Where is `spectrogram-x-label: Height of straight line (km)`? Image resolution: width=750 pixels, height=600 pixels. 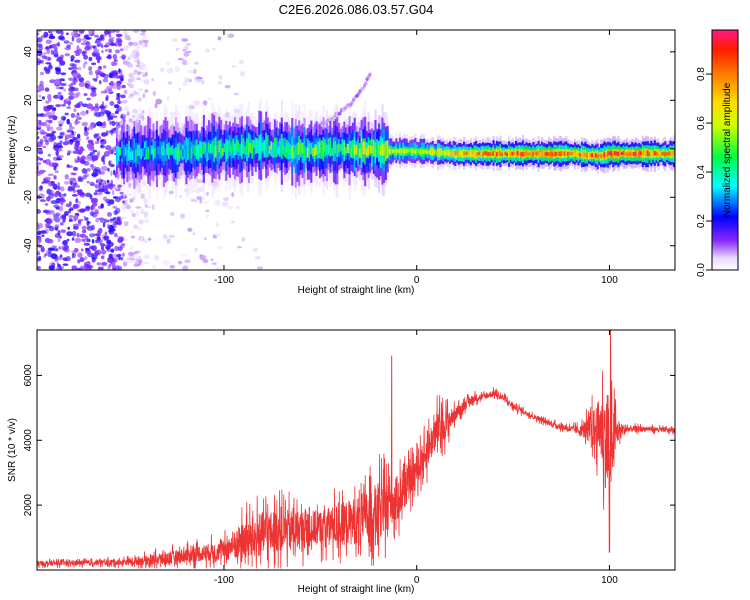
spectrogram-x-label: Height of straight line (km) is located at coordinates (356, 290).